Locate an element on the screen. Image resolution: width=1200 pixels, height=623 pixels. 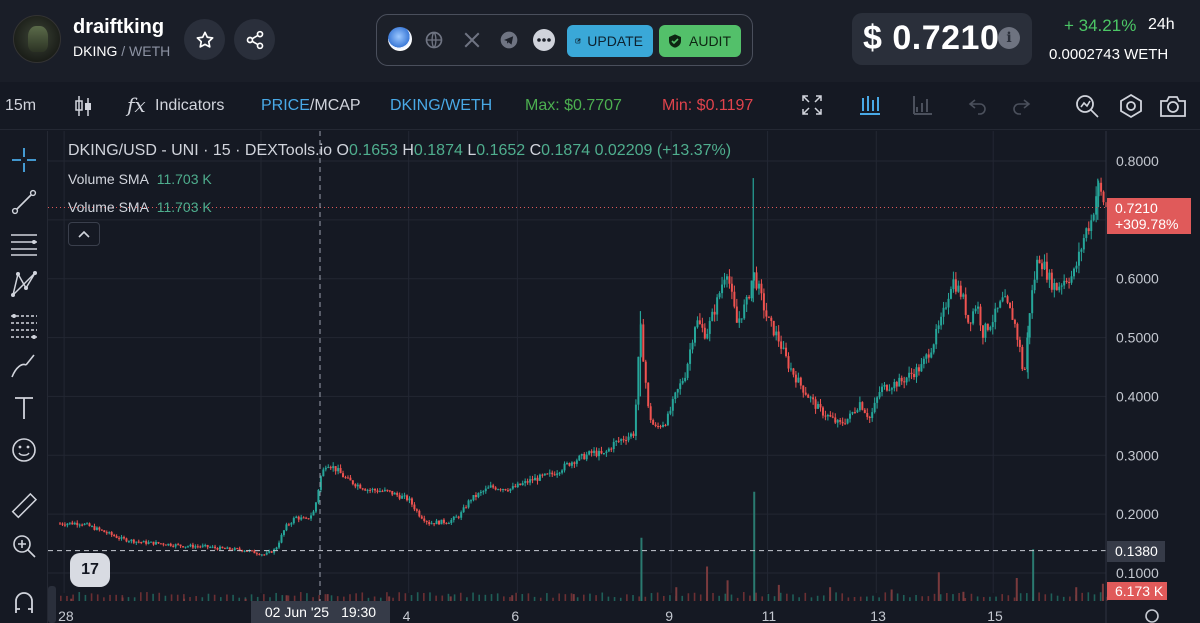
undo-icon is located at coordinates (978, 107).